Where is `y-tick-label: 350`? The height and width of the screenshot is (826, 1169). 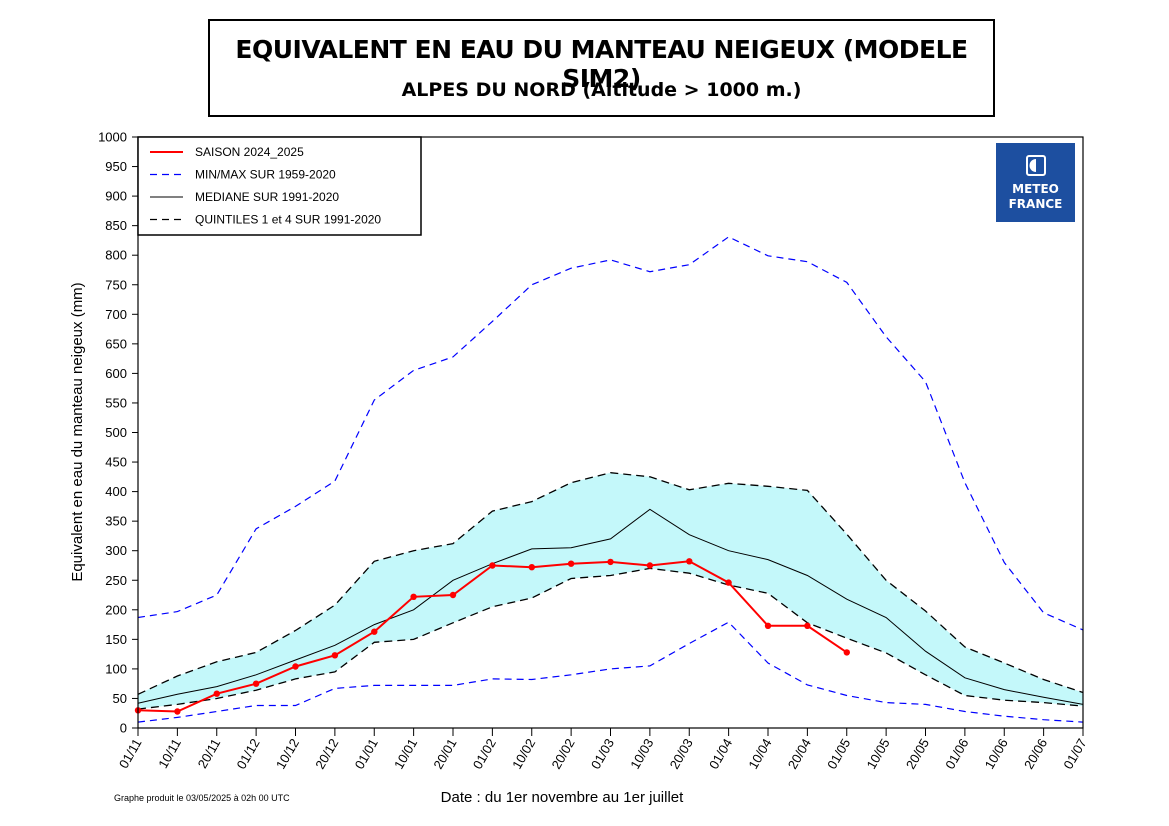
y-tick-label: 350 is located at coordinates (116, 521).